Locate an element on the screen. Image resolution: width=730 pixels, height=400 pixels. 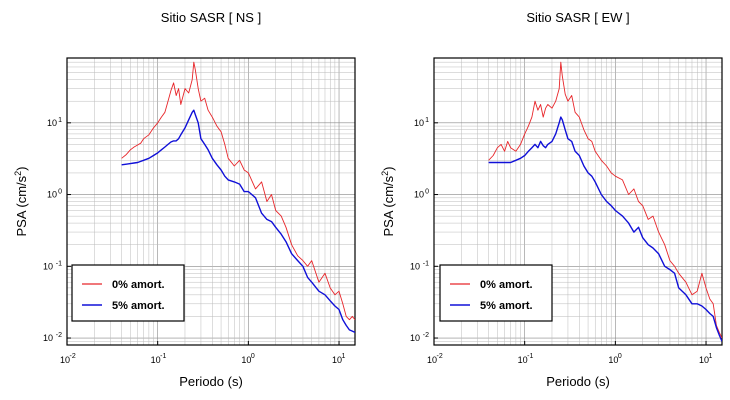
chart-title: Sitio SASR [ NS ] is located at coordinates (211, 17).